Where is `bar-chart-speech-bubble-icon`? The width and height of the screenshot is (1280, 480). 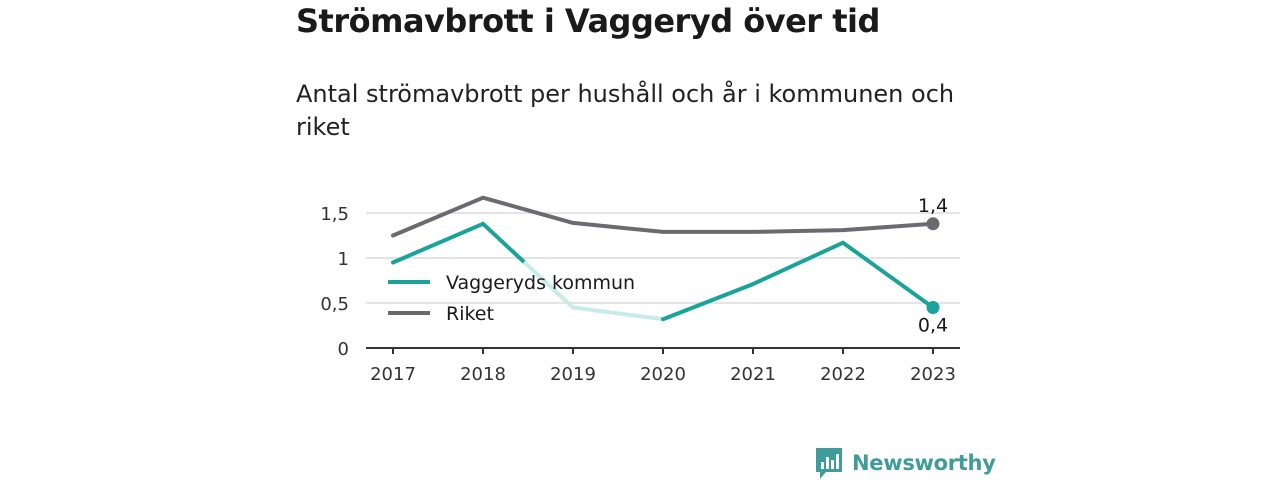 bar-chart-speech-bubble-icon is located at coordinates (829, 463).